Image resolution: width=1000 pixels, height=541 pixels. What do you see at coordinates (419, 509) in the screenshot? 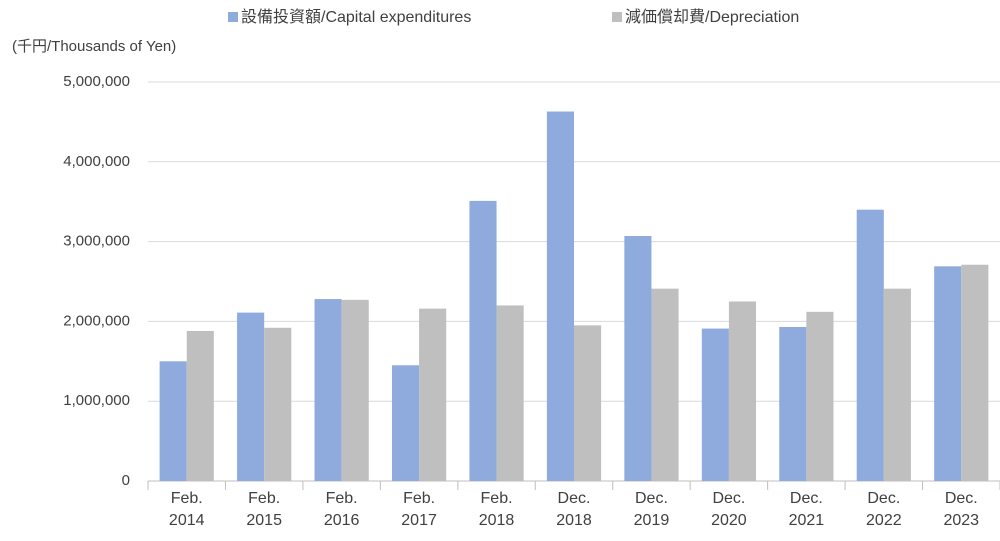
I see `x-tick-label: Feb. 2017` at bounding box center [419, 509].